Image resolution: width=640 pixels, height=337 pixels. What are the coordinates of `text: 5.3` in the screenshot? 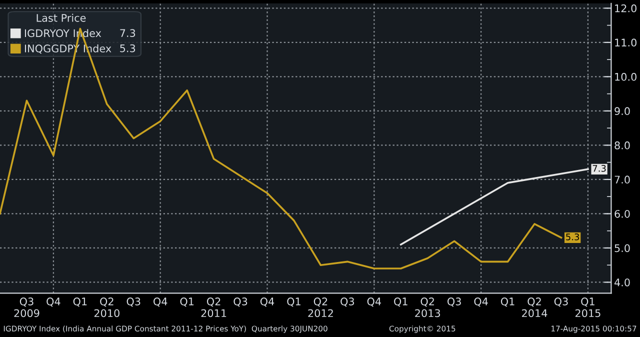 It's located at (128, 48).